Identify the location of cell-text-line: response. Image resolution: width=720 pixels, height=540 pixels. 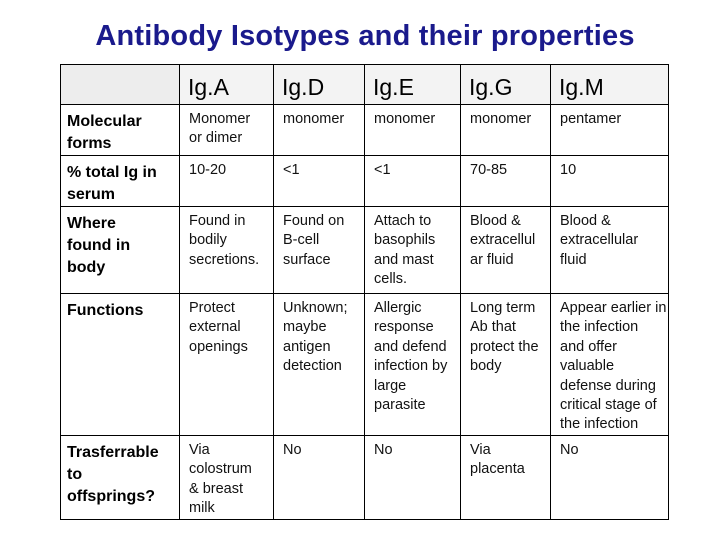
(404, 327).